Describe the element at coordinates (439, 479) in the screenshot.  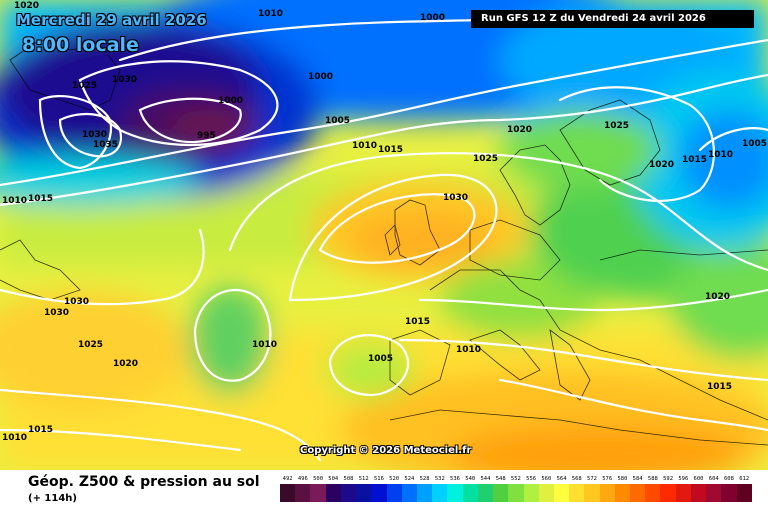
I see `scale-value-label: 532` at that location.